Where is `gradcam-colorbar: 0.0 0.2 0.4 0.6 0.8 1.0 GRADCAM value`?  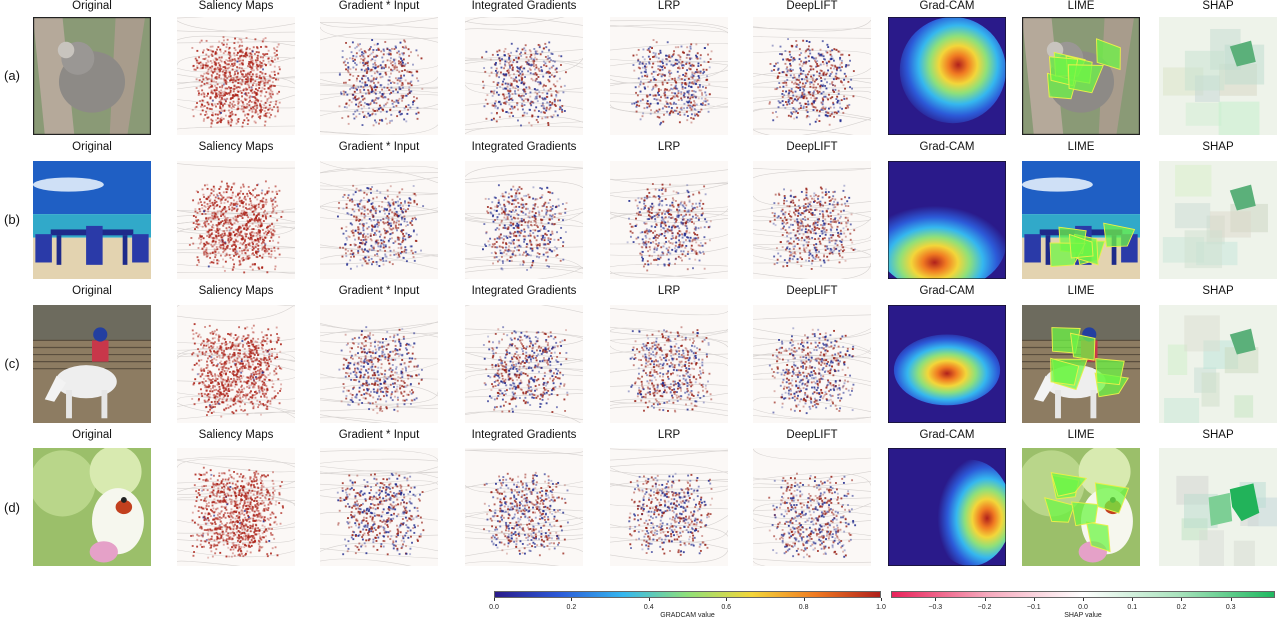
gradcam-colorbar: 0.0 0.2 0.4 0.6 0.8 1.0 GRADCAM value is located at coordinates (687, 608).